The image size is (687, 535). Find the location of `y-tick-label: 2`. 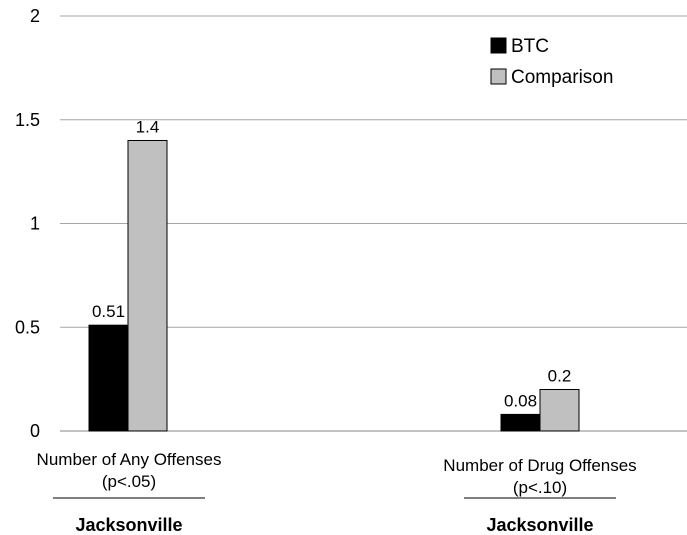

y-tick-label: 2 is located at coordinates (35, 16).